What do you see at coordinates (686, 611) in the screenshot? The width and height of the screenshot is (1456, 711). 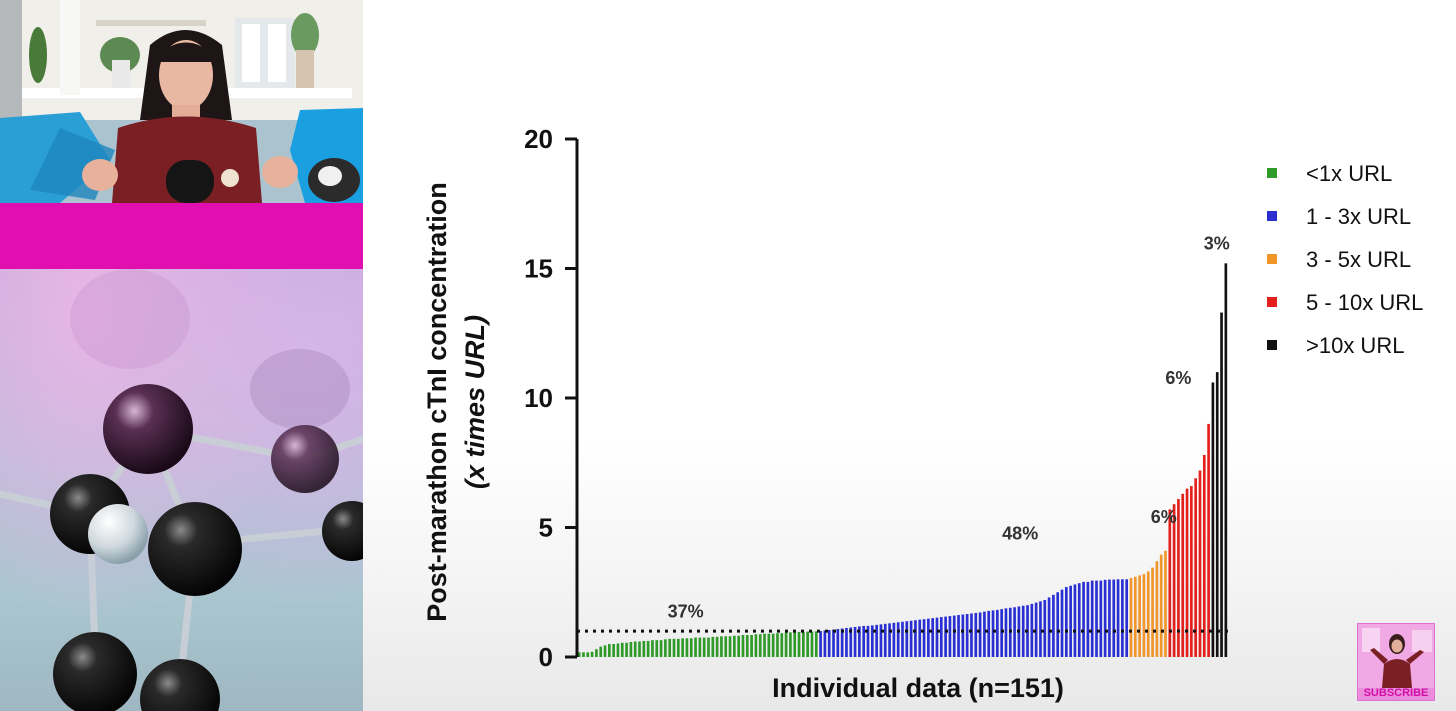 I see `pct-label-series-1: 37%` at bounding box center [686, 611].